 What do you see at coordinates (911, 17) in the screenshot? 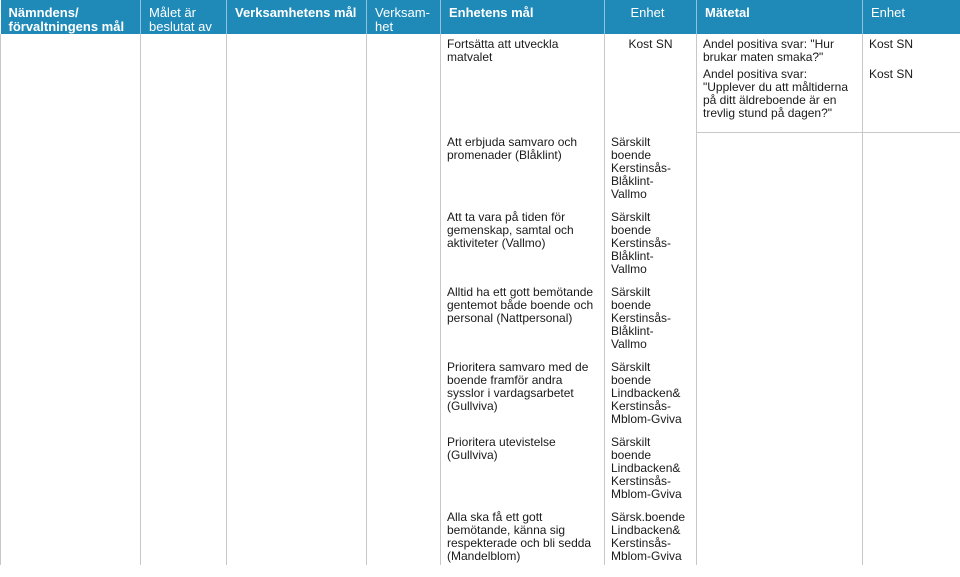
I see `header-measure-unit: Enhet` at bounding box center [911, 17].